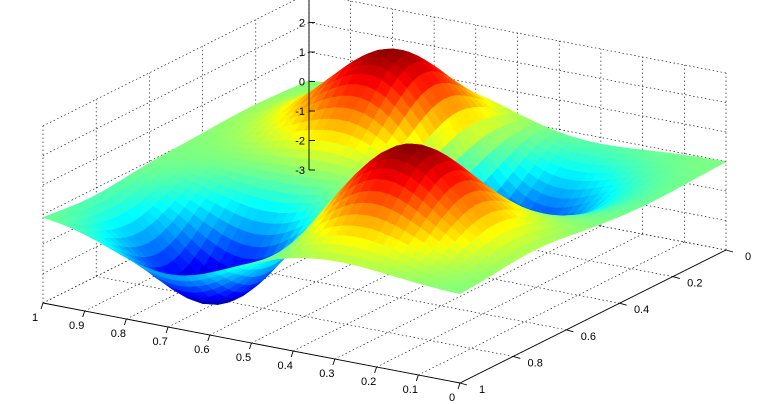 The image size is (779, 404). Describe the element at coordinates (748, 257) in the screenshot. I see `y-tick-label: 0` at that location.